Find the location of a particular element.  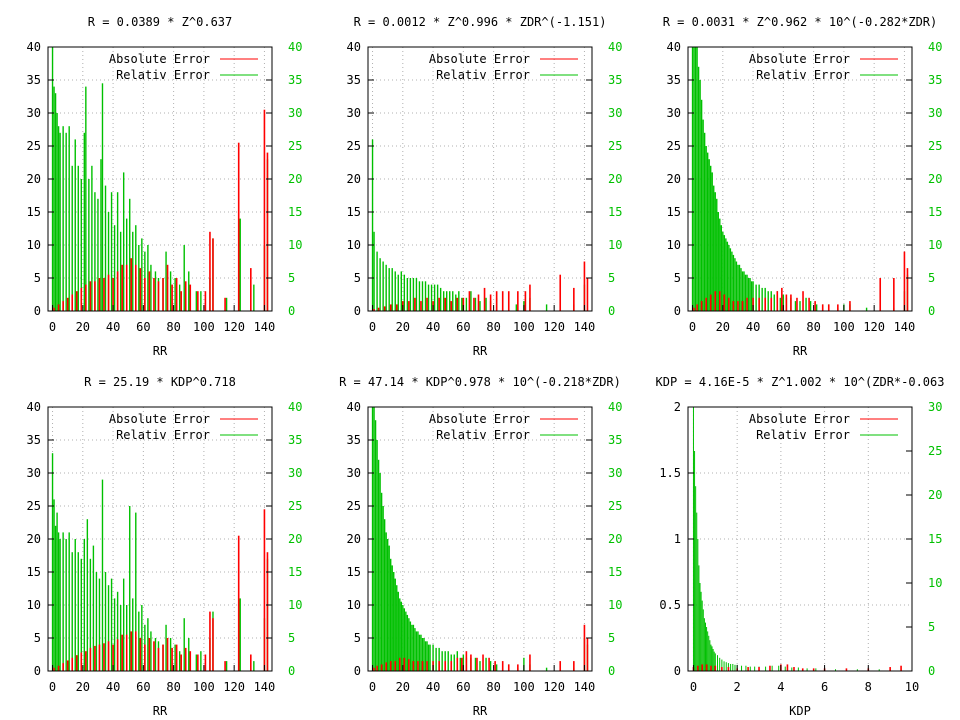

x-tick-label: 20 is located at coordinates (403, 687).